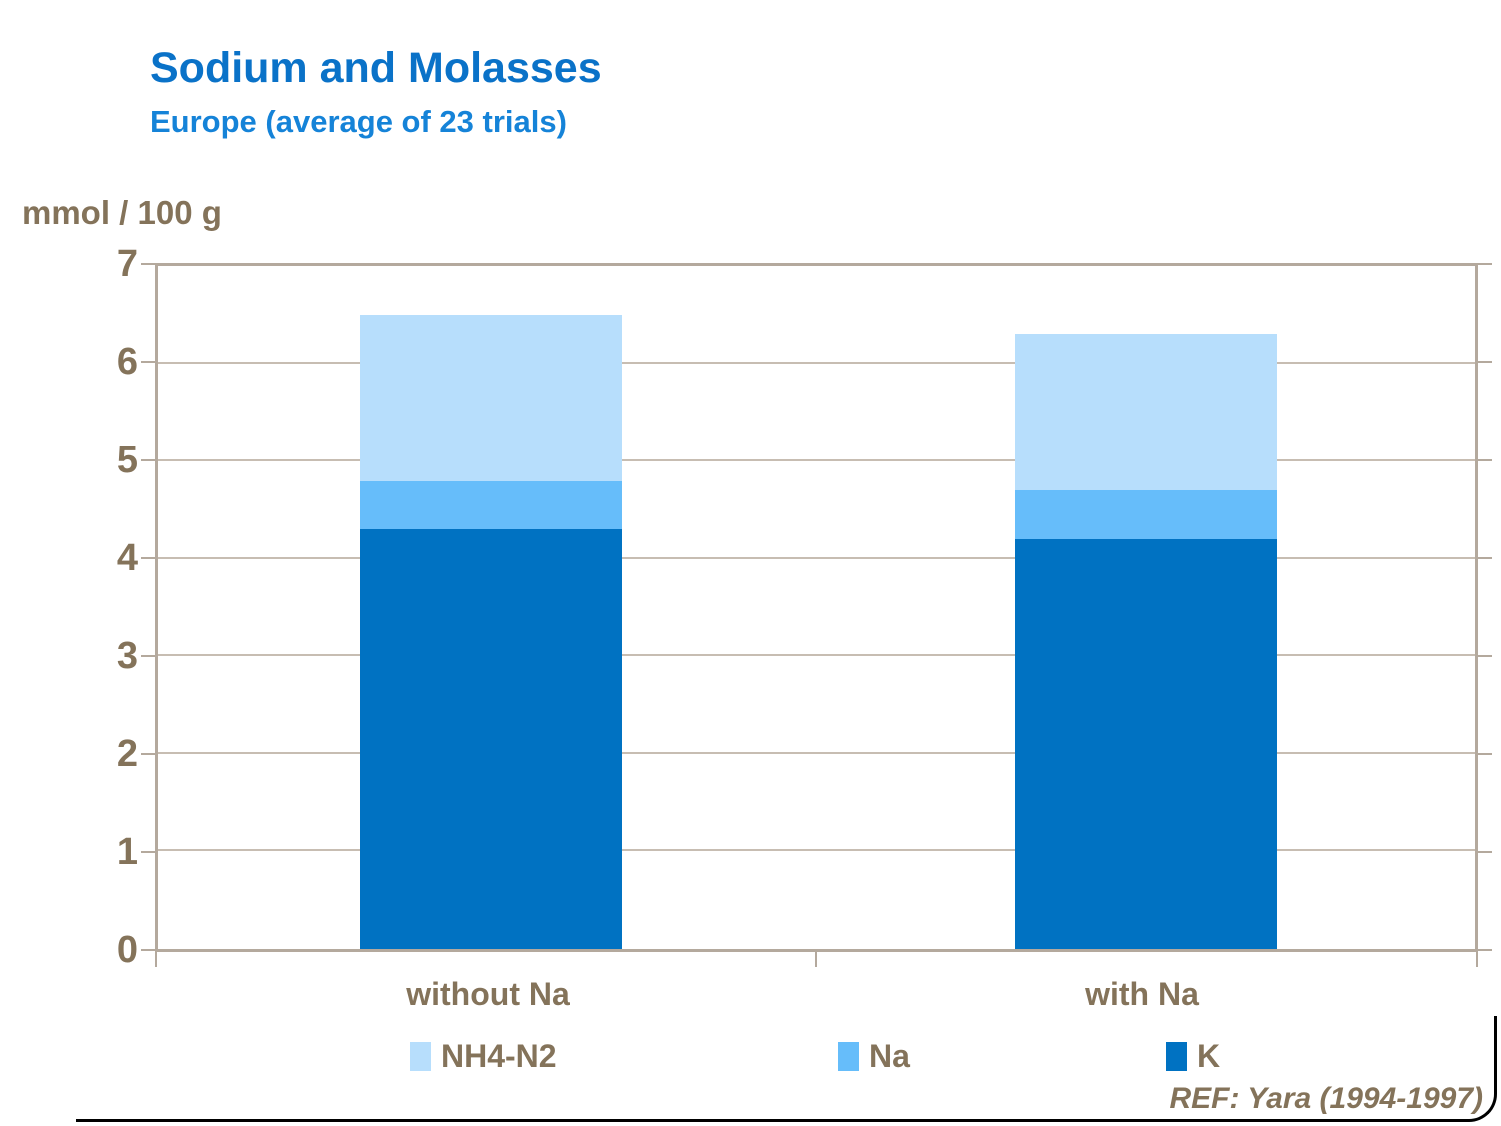 The width and height of the screenshot is (1501, 1126). Describe the element at coordinates (1209, 1056) in the screenshot. I see `legend-label-k: K` at that location.